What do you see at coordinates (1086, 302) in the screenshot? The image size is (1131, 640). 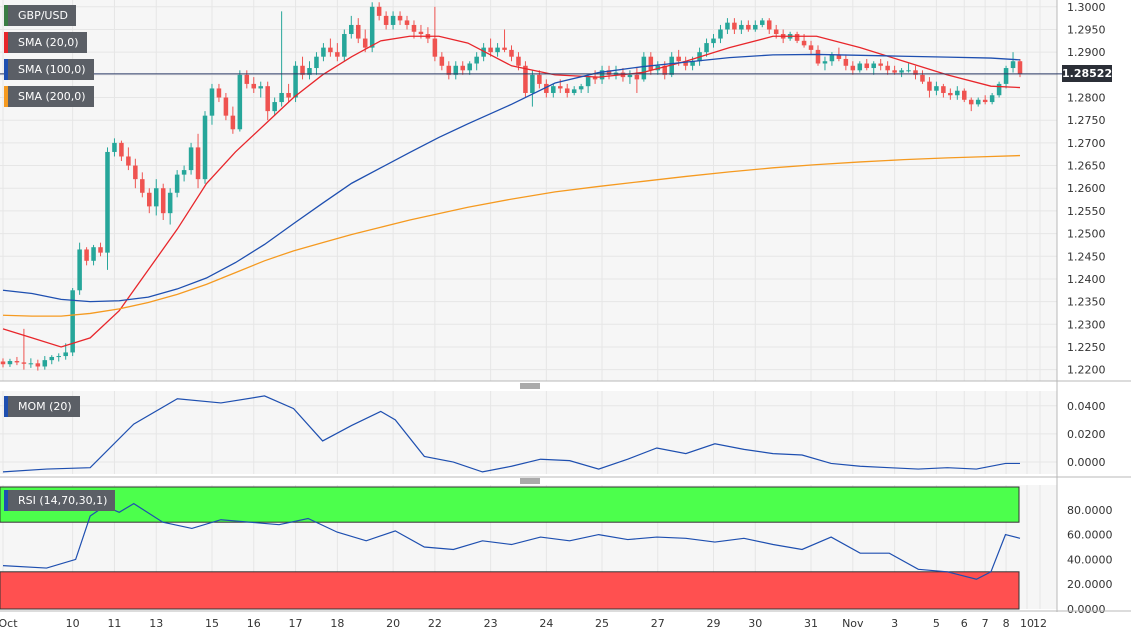 I see `y-tick-label: 1.2350` at bounding box center [1086, 302].